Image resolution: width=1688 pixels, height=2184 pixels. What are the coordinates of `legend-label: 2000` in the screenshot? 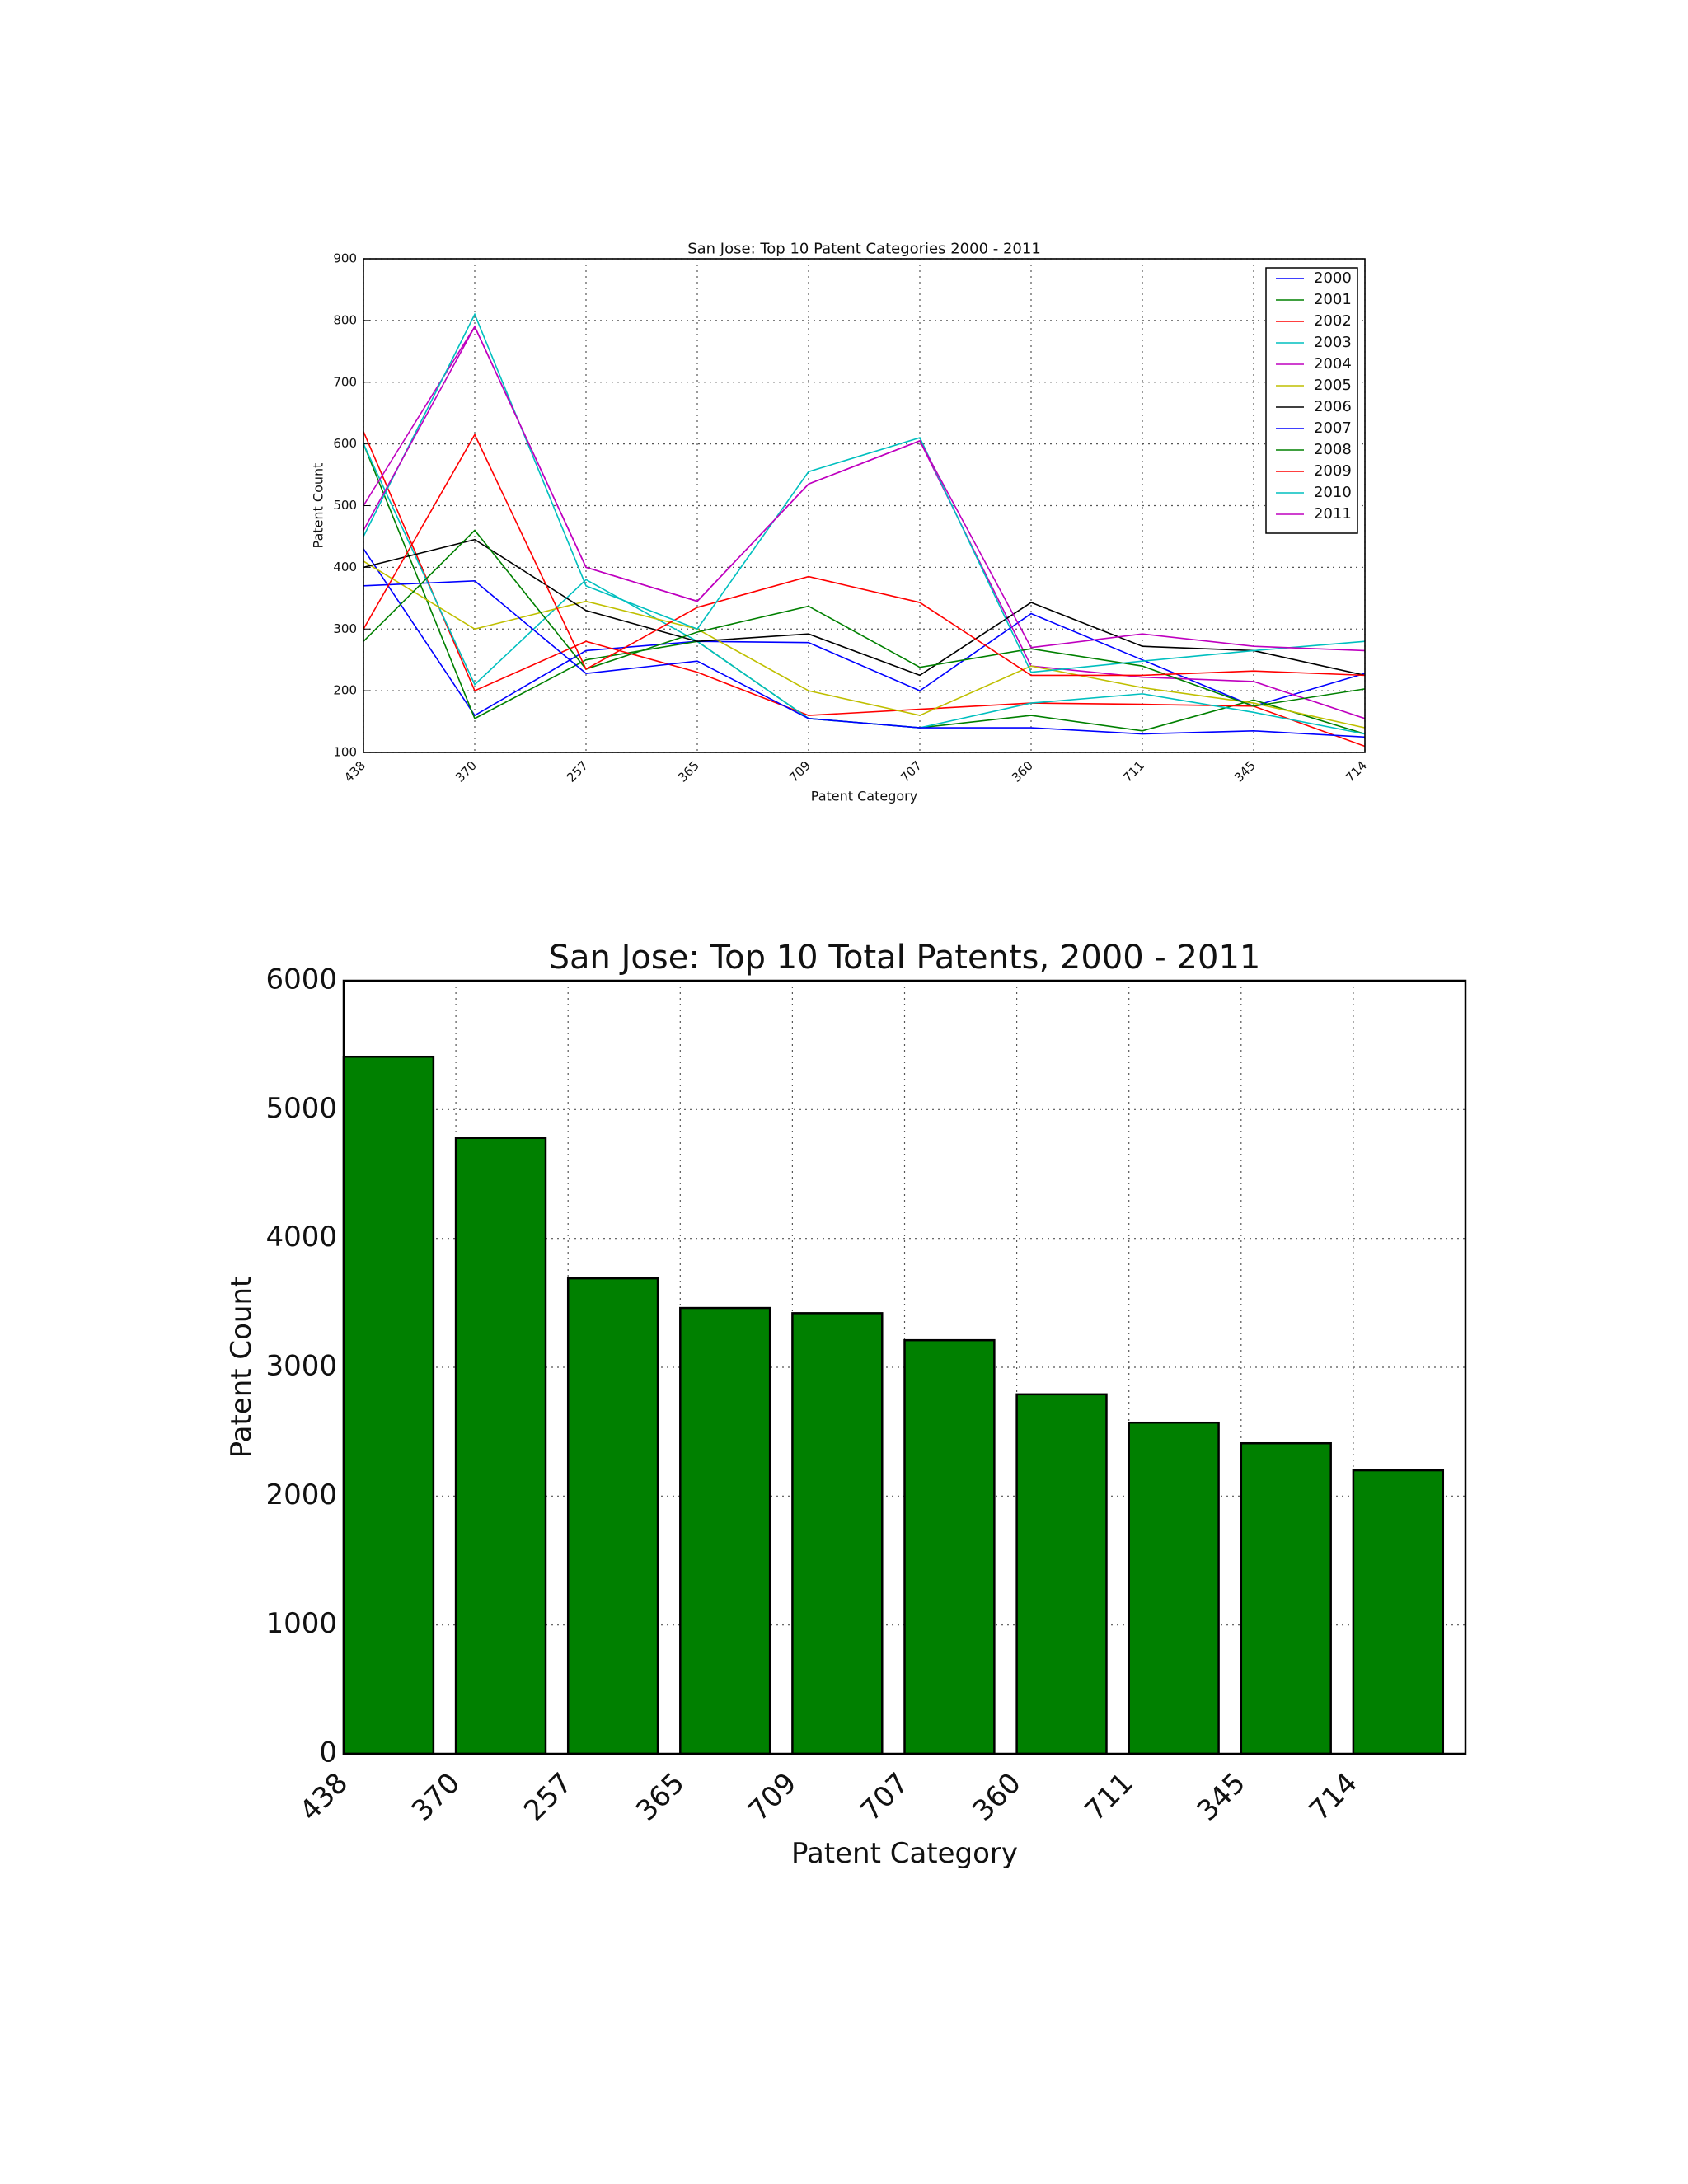 It's located at (1333, 278).